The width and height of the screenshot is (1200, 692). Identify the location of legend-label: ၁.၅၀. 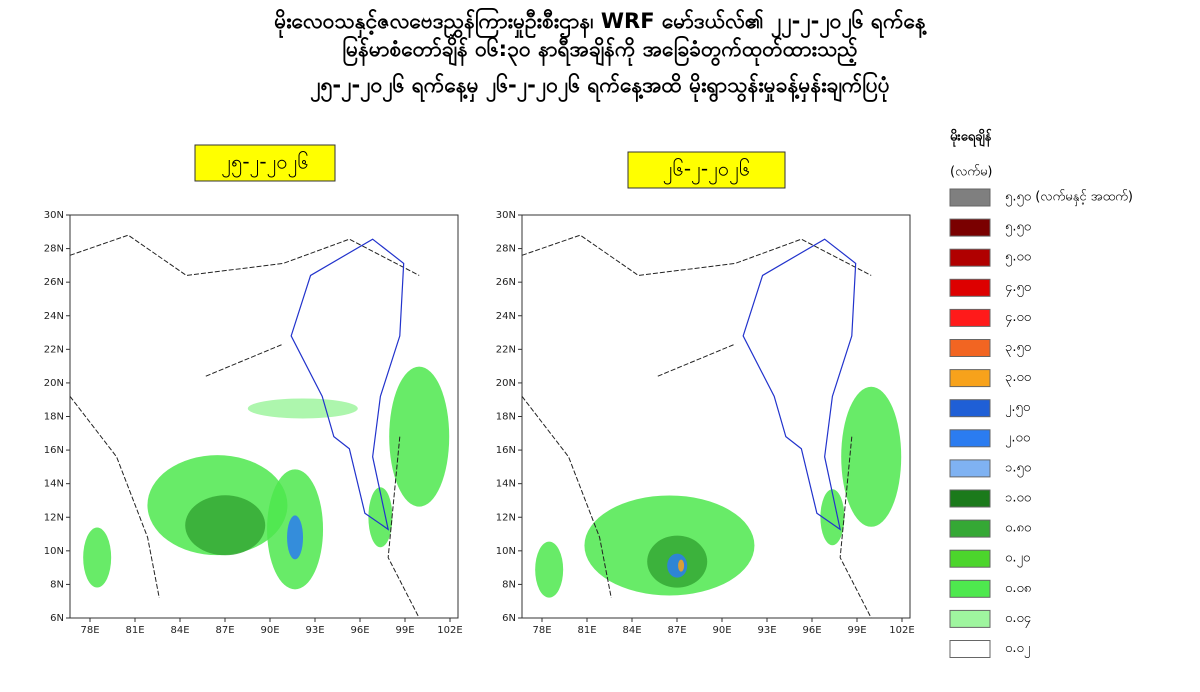
(1018, 468).